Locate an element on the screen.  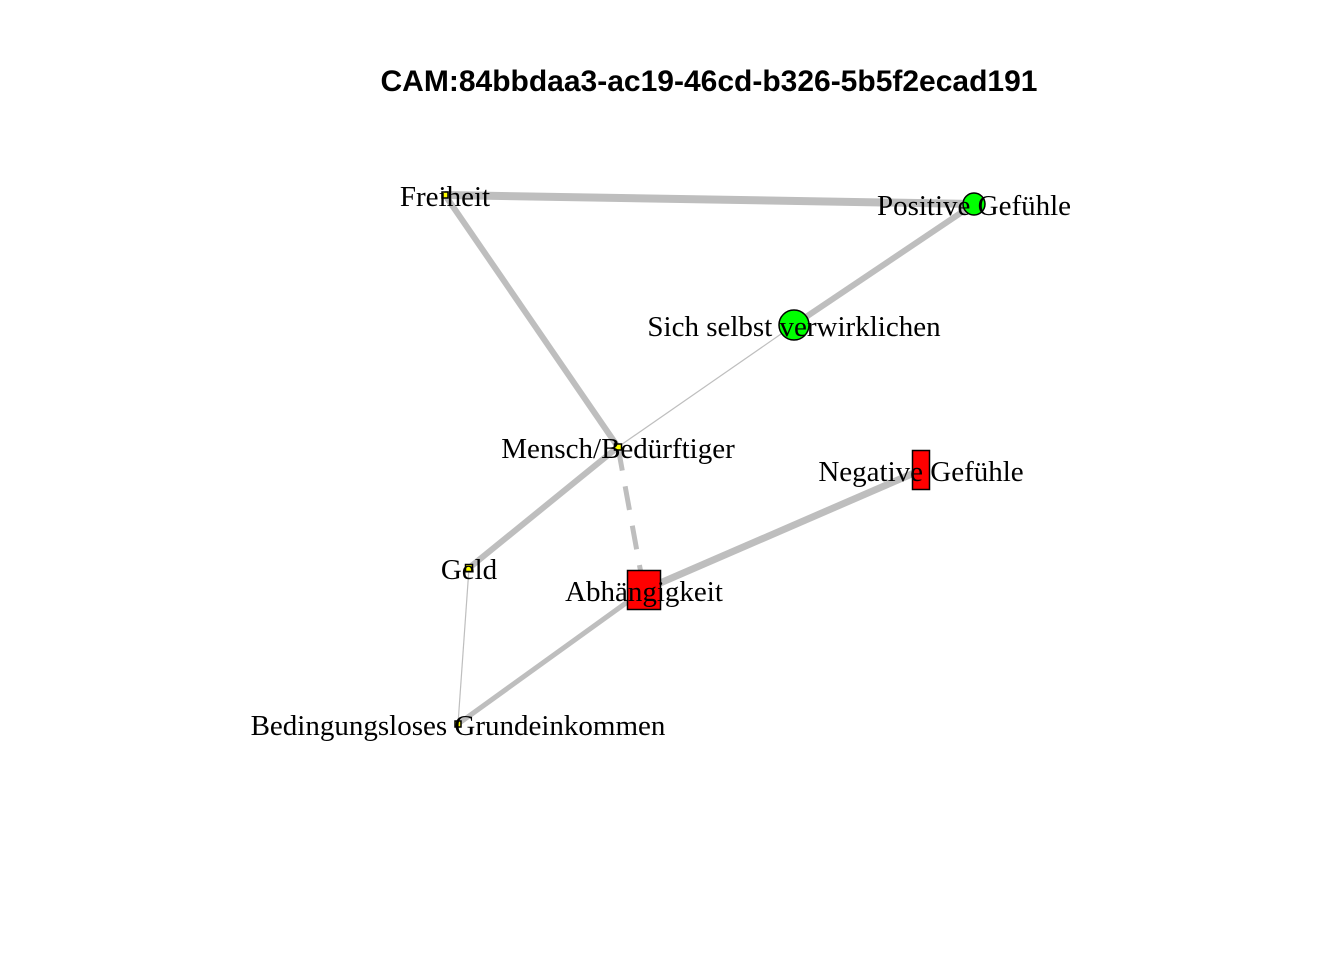
node-shape-abhaengigkeit is located at coordinates (644, 590).